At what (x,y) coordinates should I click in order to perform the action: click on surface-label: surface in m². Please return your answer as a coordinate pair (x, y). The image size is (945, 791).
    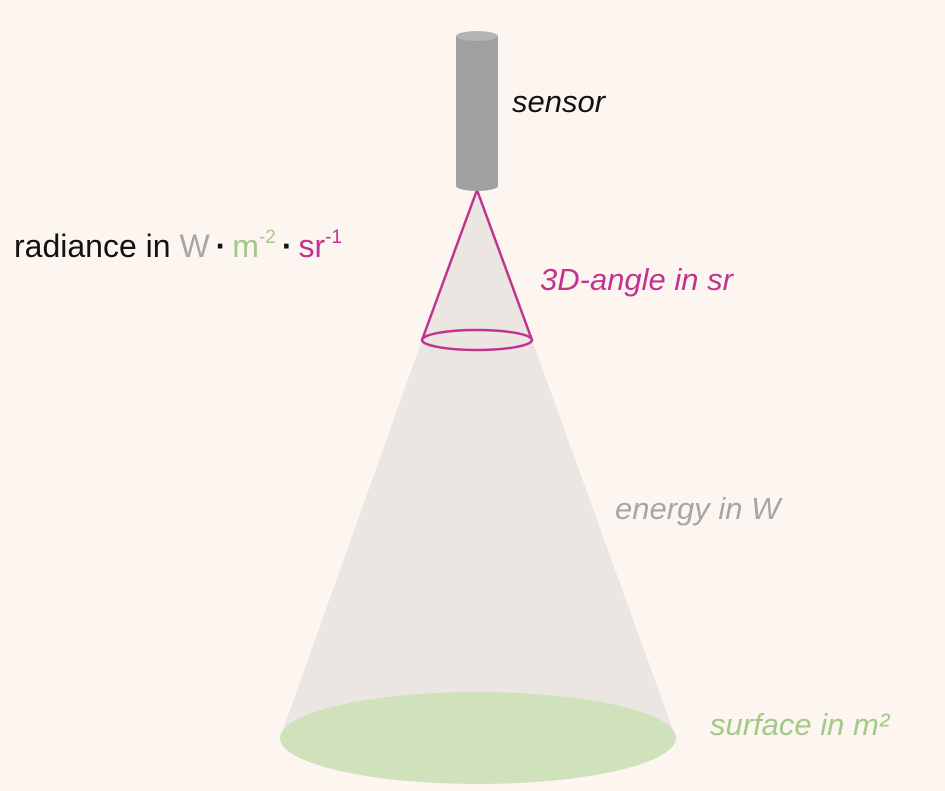
    Looking at the image, I should click on (800, 724).